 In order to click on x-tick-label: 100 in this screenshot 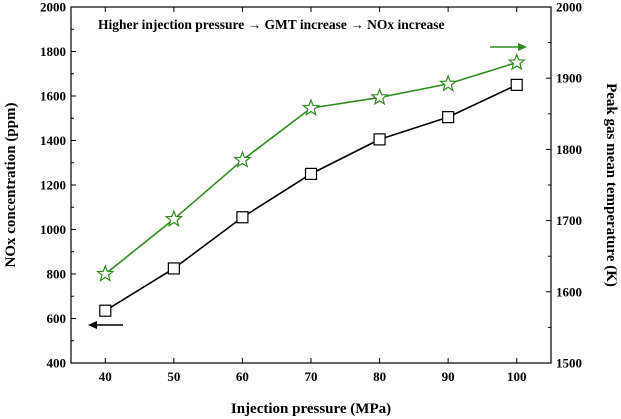, I will do `click(517, 376)`.